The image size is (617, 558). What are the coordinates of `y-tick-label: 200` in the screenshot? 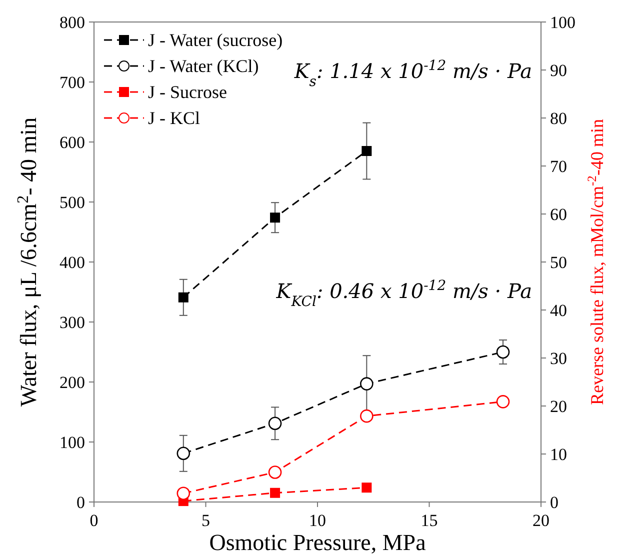 It's located at (72, 382).